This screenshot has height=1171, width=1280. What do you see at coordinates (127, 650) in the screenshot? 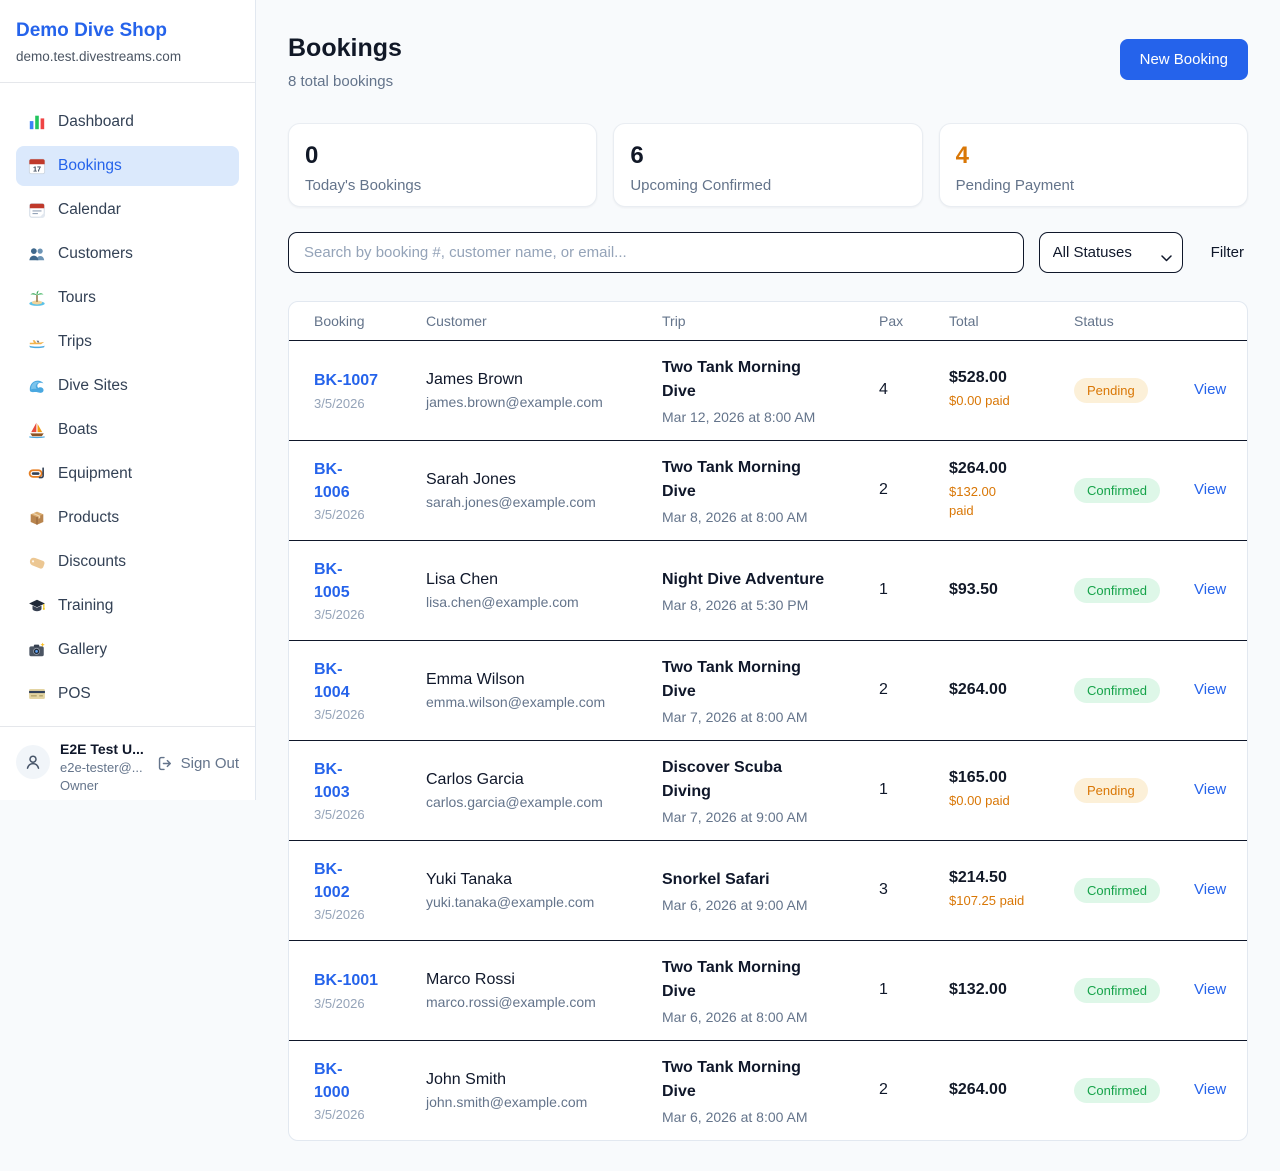
I see `sidebar-item-gallery: Gallery` at bounding box center [127, 650].